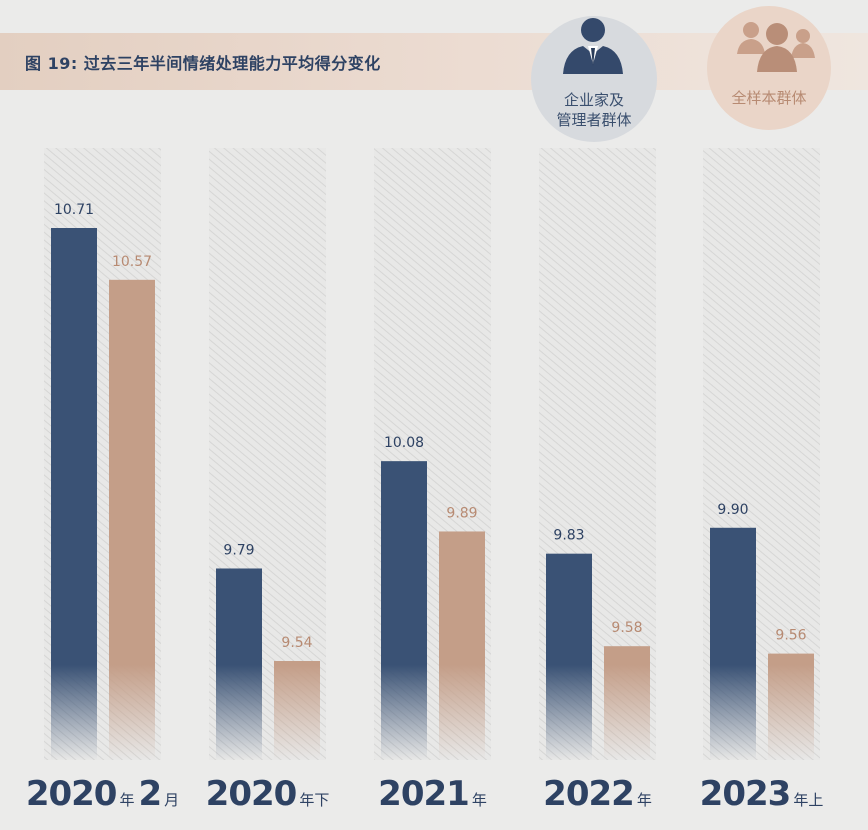  I want to click on legend-all-label: 全样本群体, so click(769, 98).